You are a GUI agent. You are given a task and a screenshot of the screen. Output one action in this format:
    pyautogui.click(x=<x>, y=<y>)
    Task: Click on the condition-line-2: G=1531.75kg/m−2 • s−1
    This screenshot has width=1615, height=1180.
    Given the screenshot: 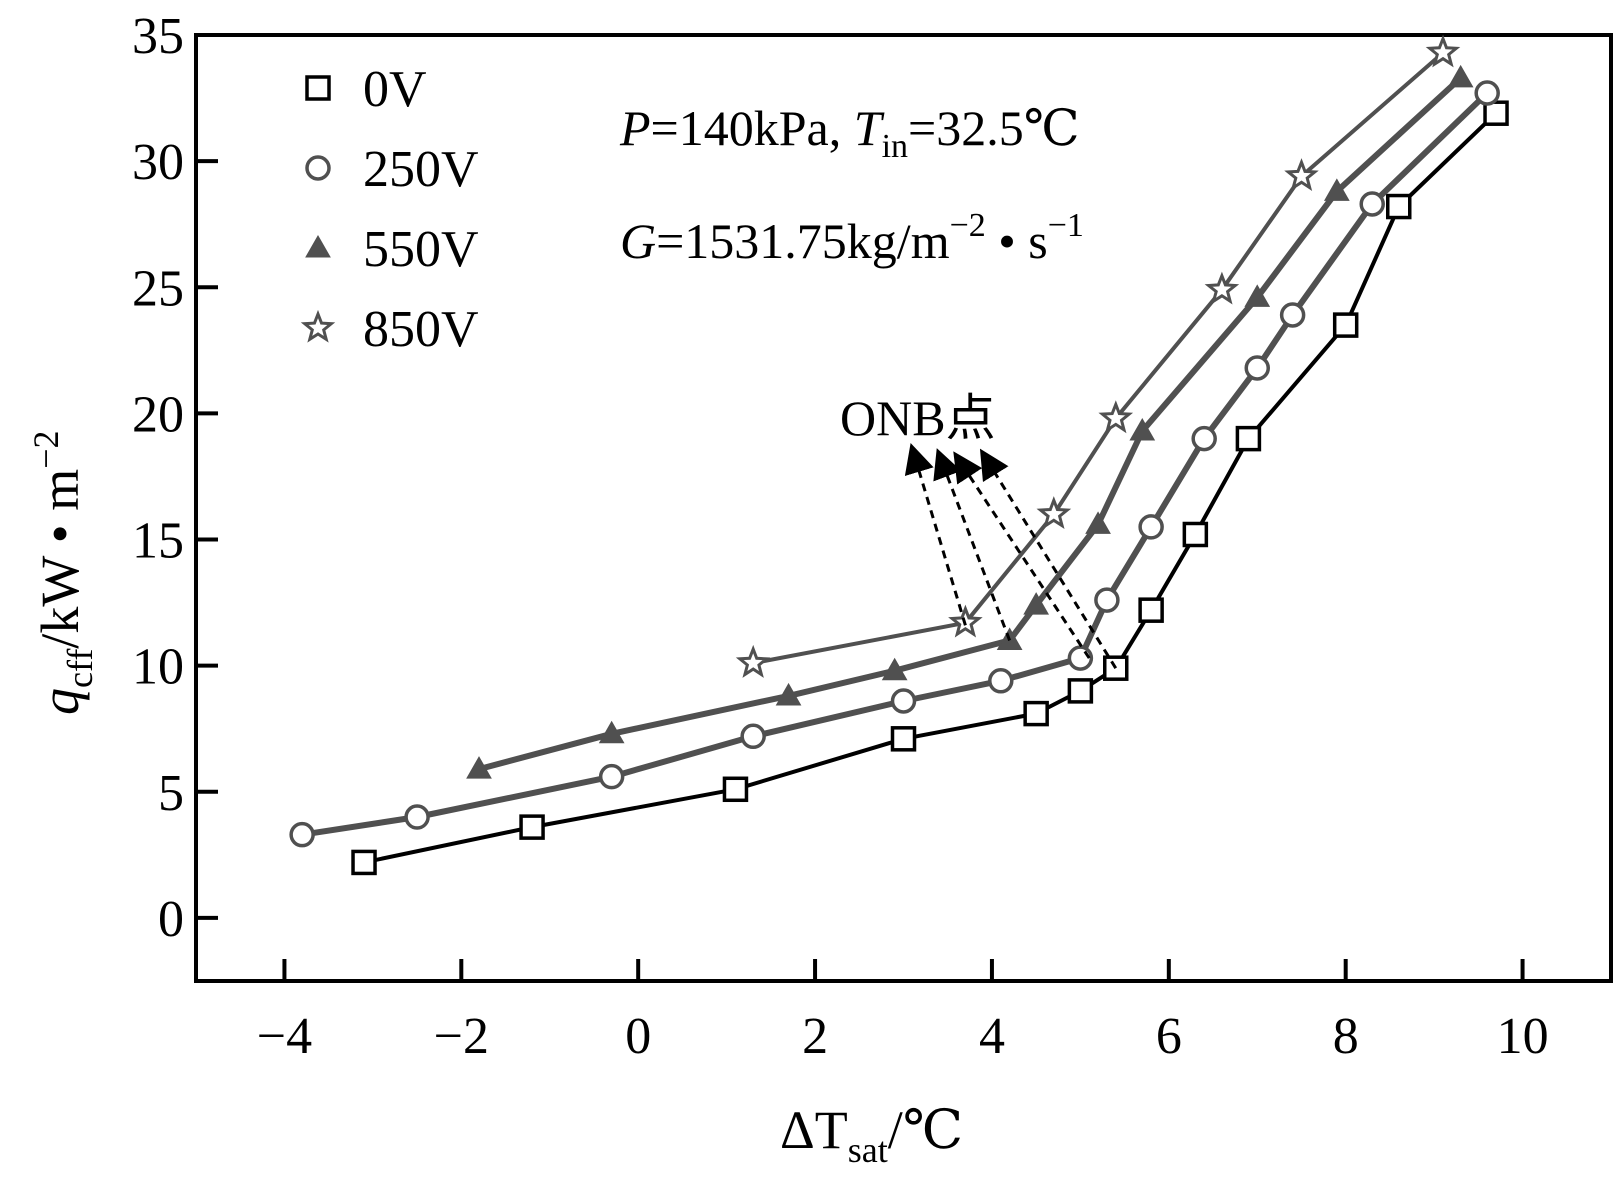 What is the action you would take?
    pyautogui.click(x=852, y=238)
    